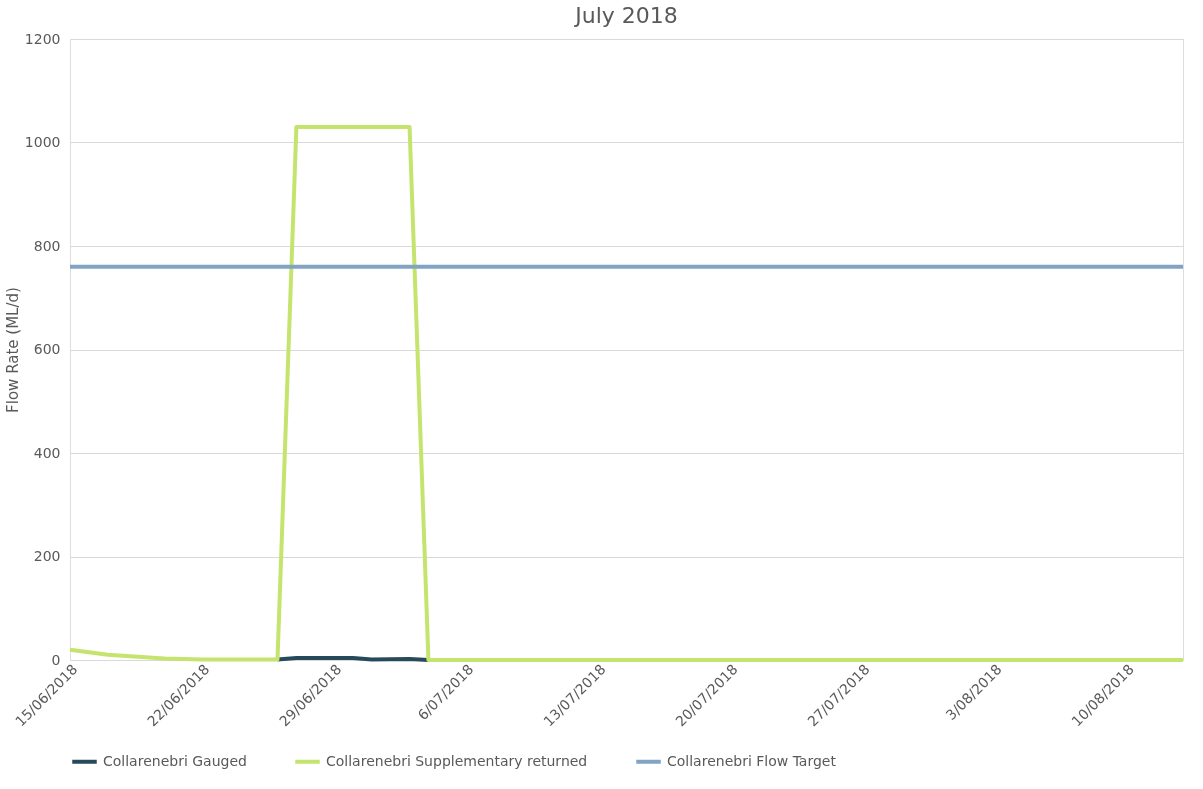 Image resolution: width=1203 pixels, height=789 pixels. I want to click on y-tick-label: 400, so click(47, 452).